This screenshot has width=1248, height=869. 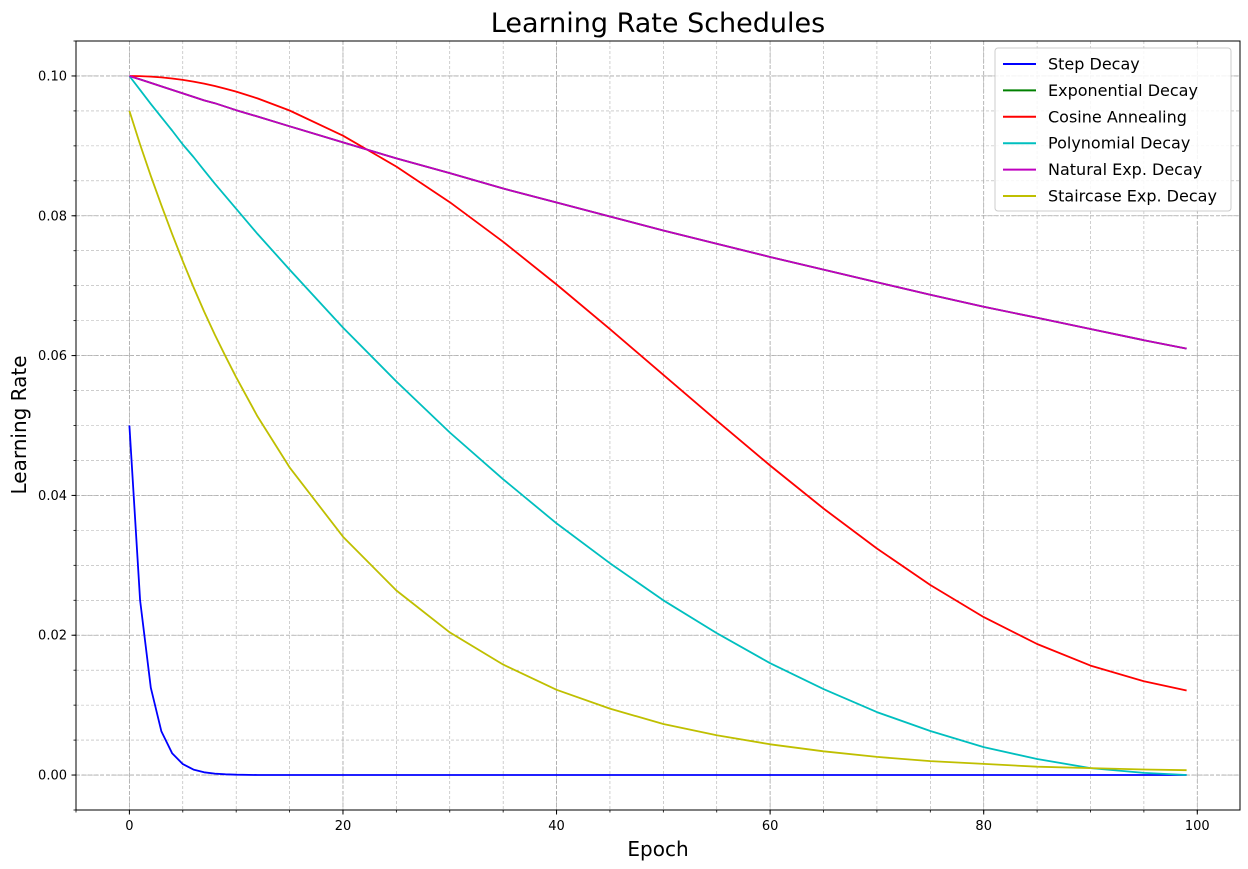 I want to click on x-tick-label: 100, so click(x=1197, y=826).